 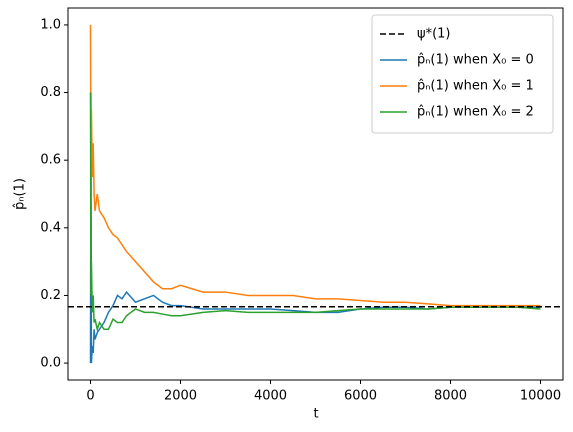 I want to click on legend-label: p̂ₙ(1) when X₀ = 2, so click(x=475, y=112).